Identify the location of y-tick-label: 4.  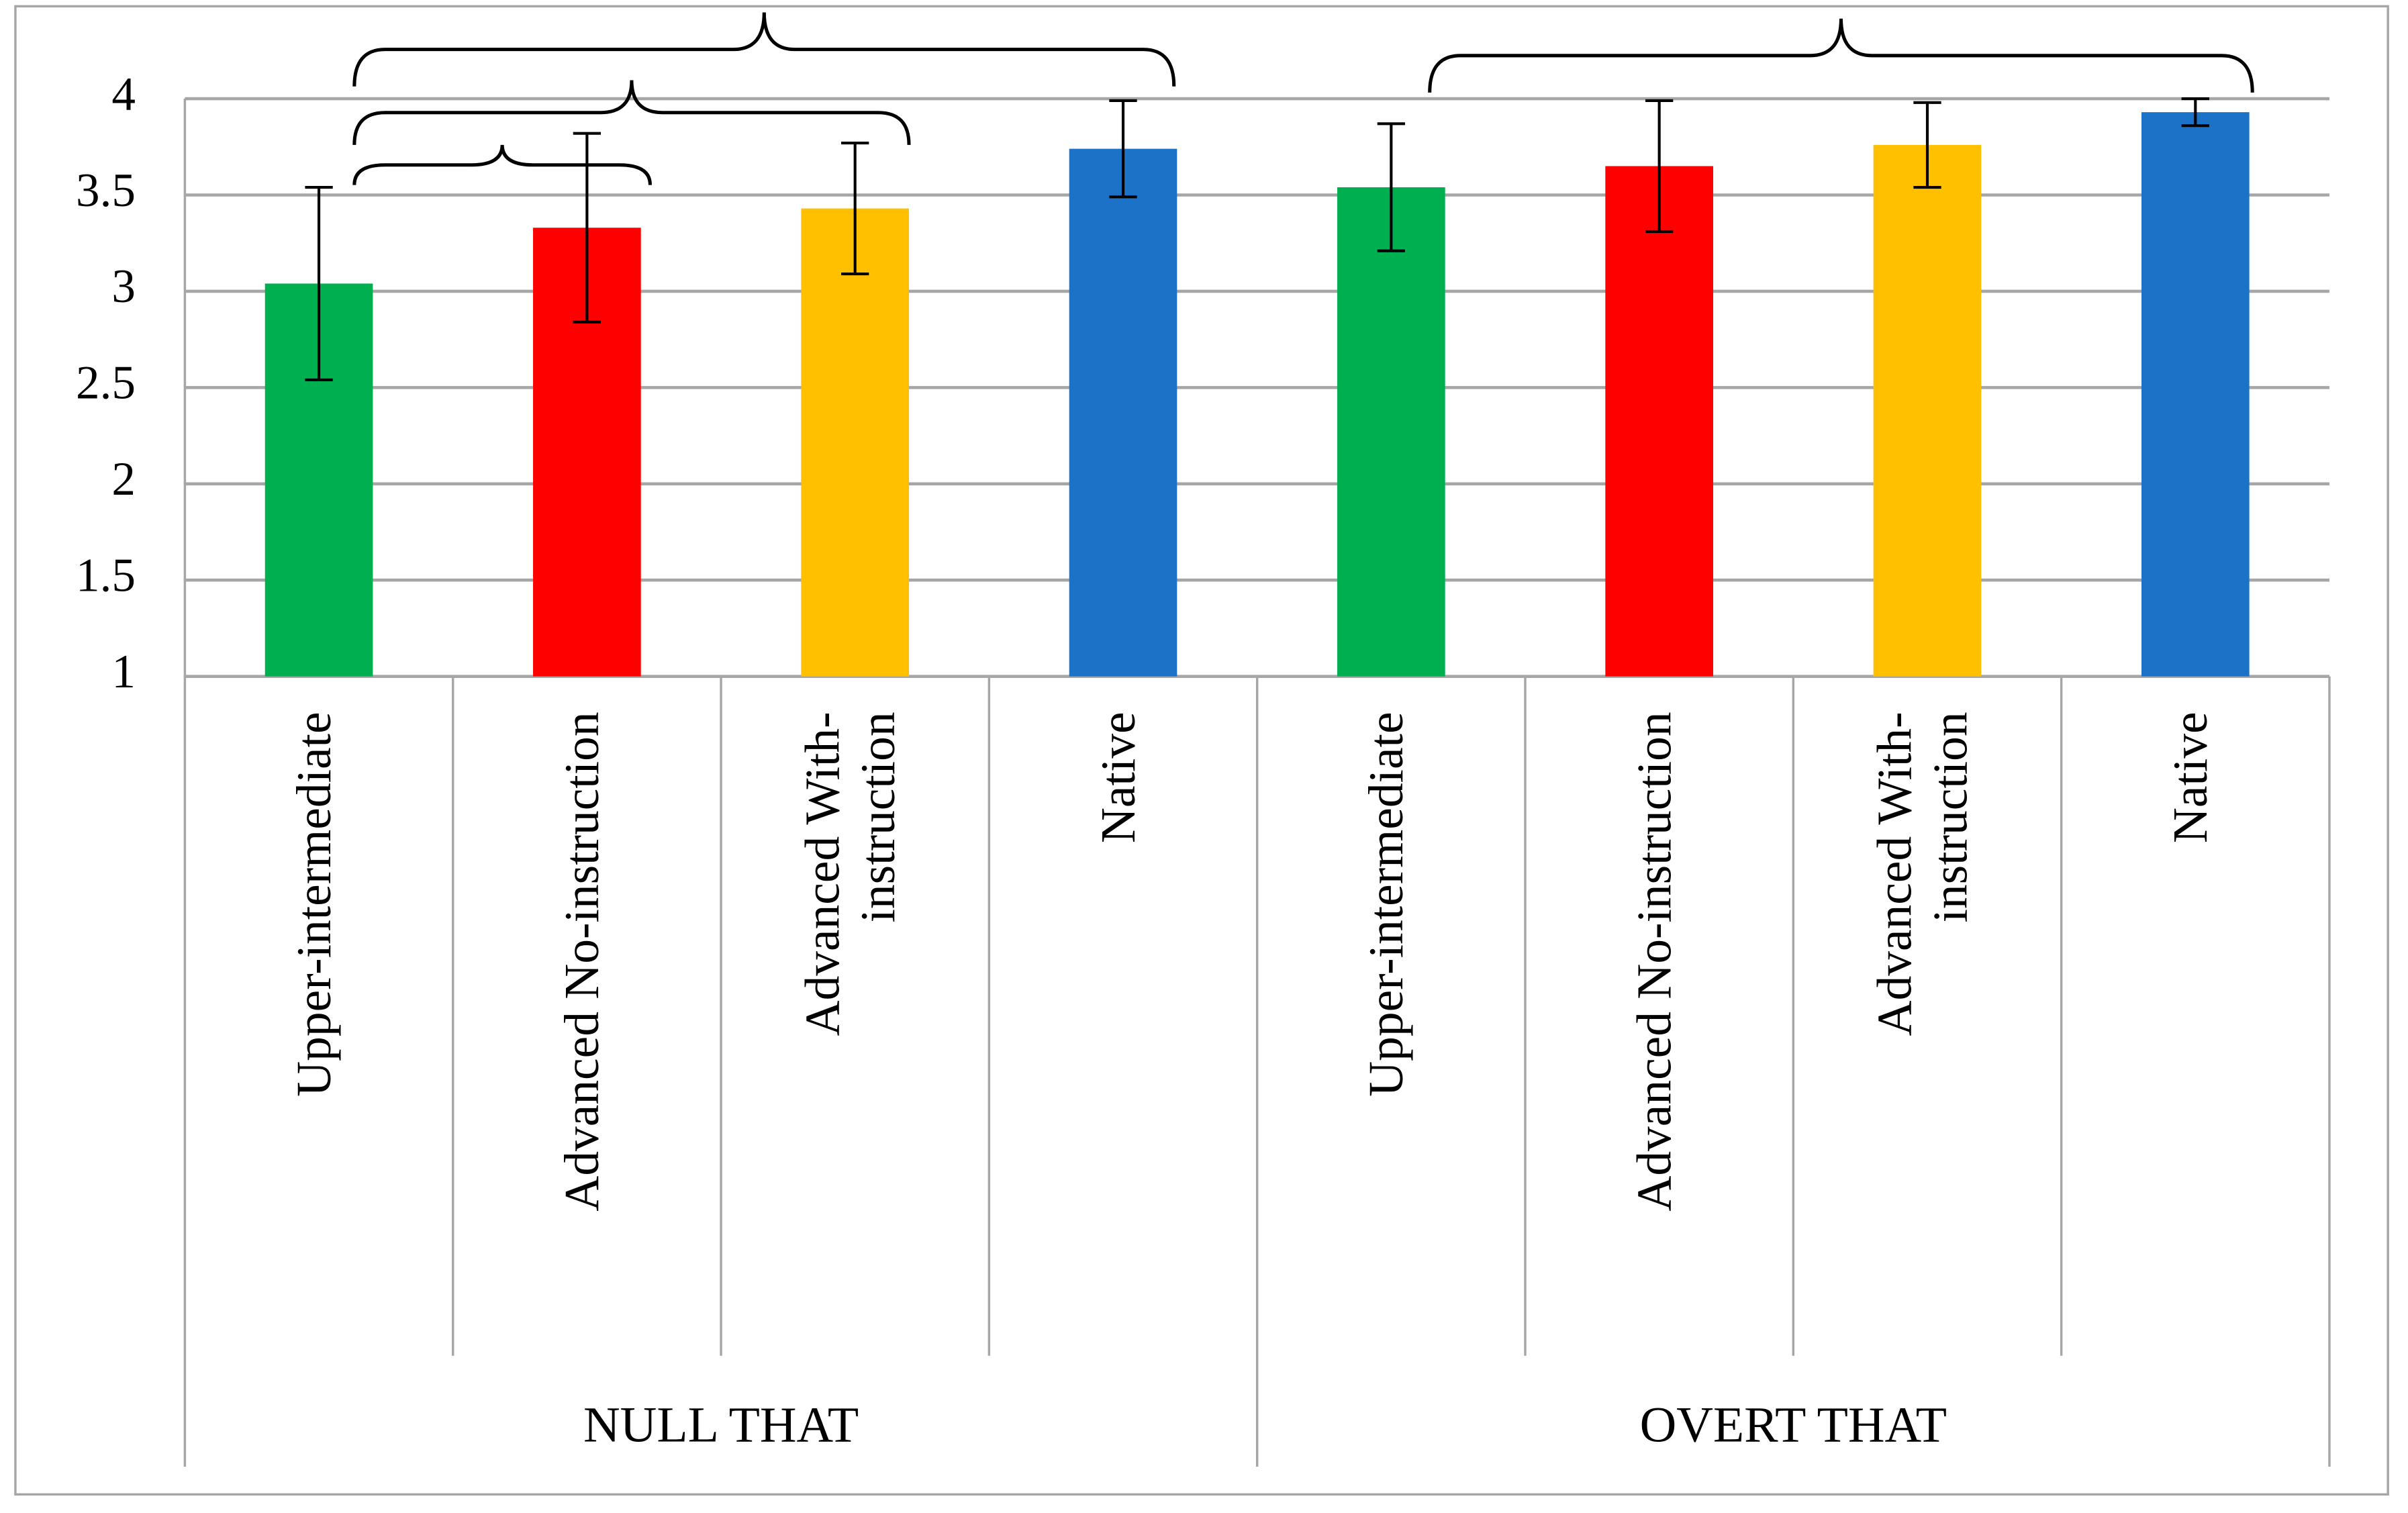
(123, 94).